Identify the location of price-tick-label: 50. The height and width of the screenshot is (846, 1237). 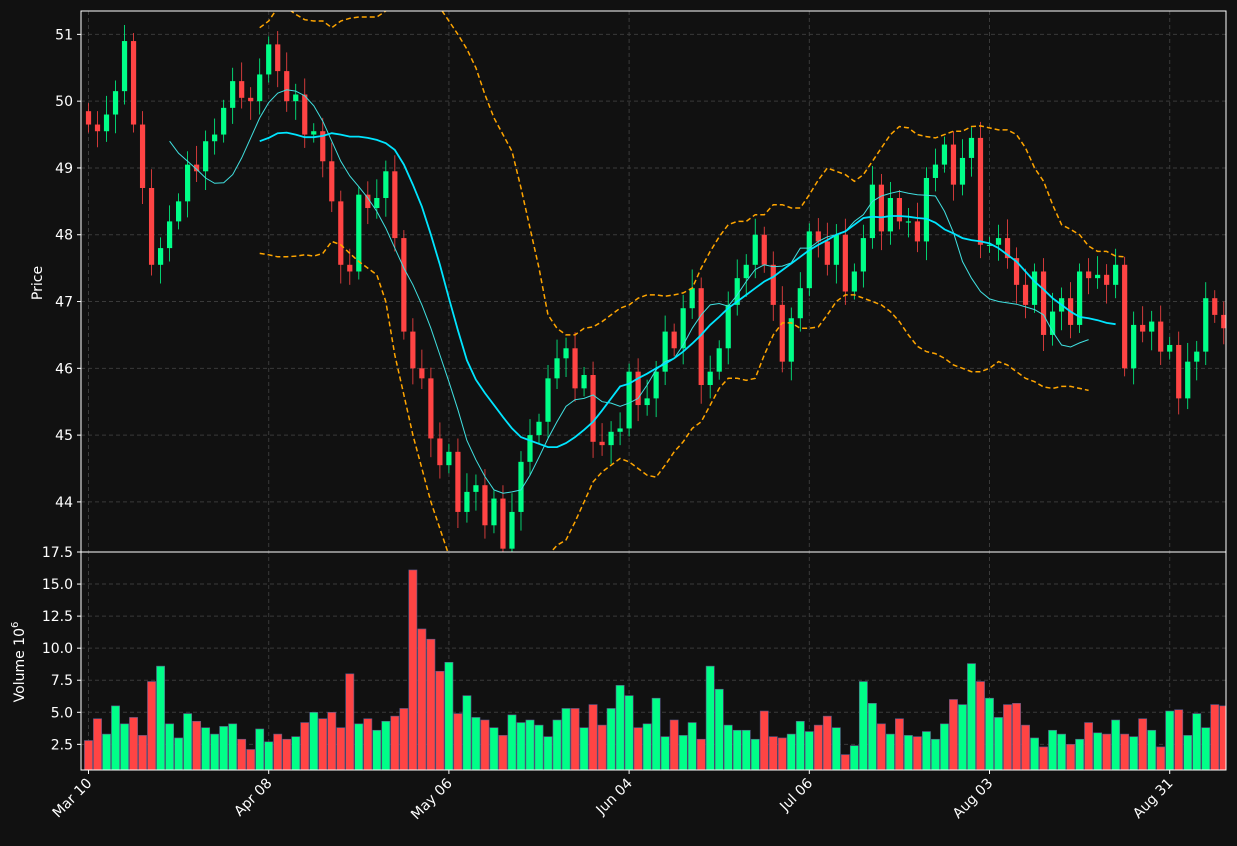
(64, 102).